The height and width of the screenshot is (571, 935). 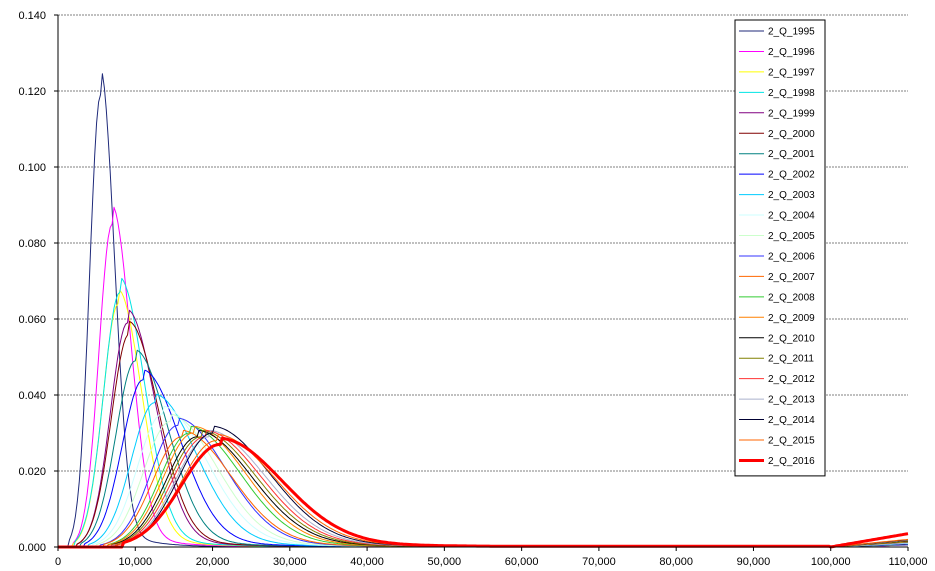 I want to click on y-tick-label: 0.100, so click(x=32, y=168).